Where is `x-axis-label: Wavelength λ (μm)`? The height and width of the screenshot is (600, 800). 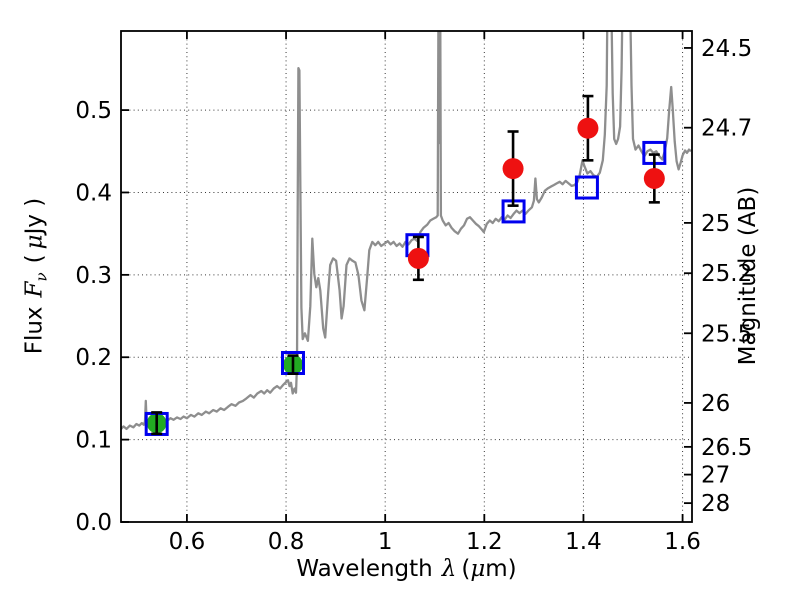 x-axis-label: Wavelength λ (μm) is located at coordinates (406, 569).